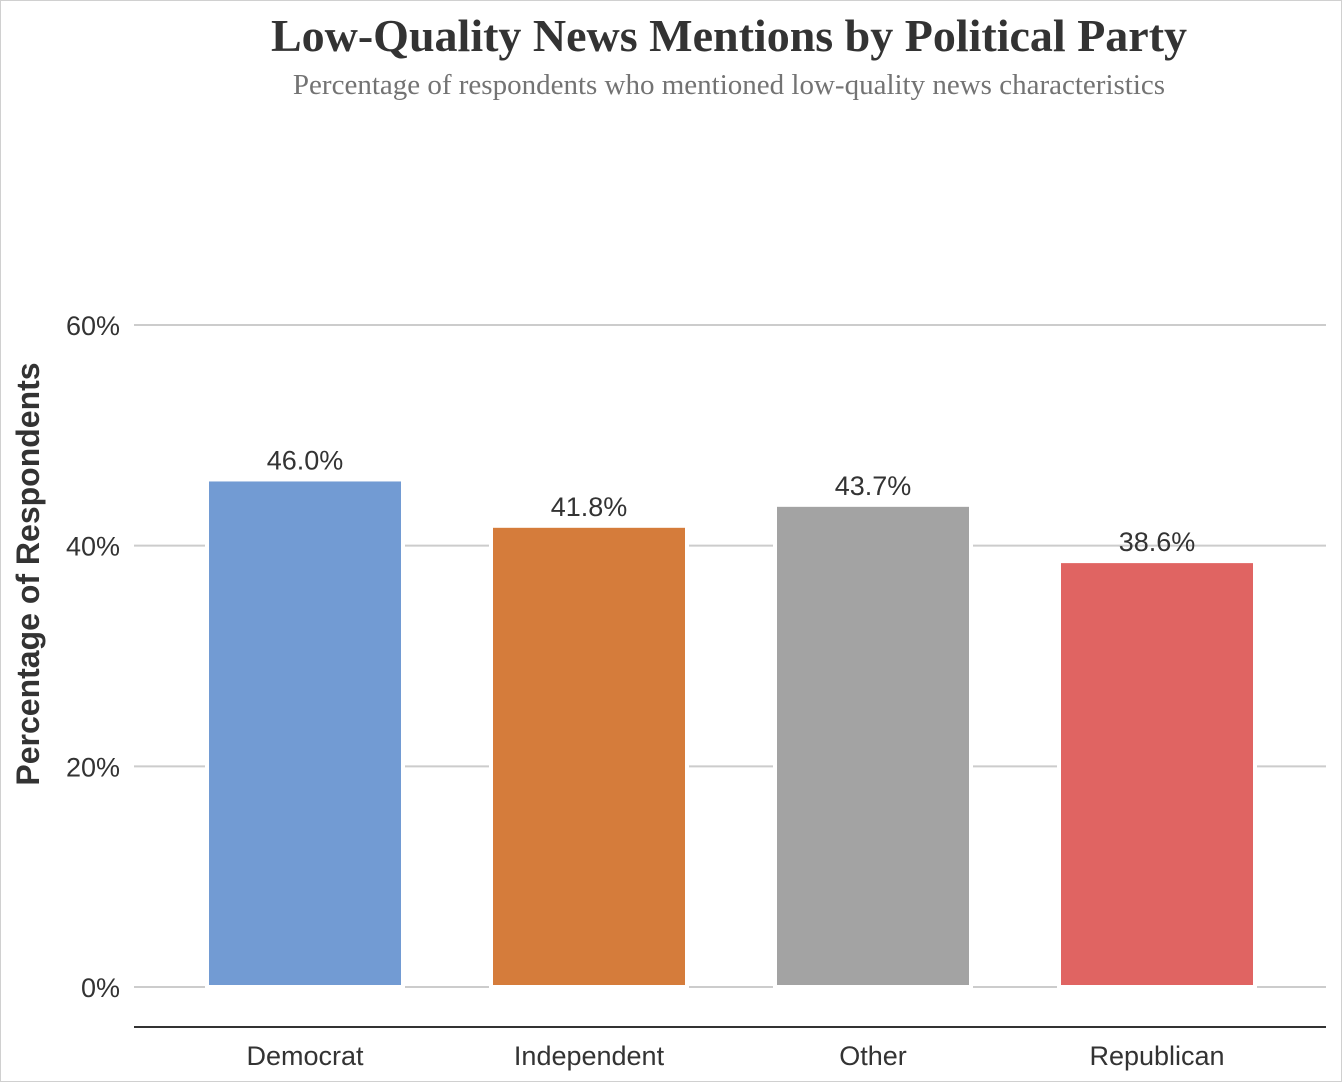  What do you see at coordinates (873, 1056) in the screenshot?
I see `x-tick-label: Other` at bounding box center [873, 1056].